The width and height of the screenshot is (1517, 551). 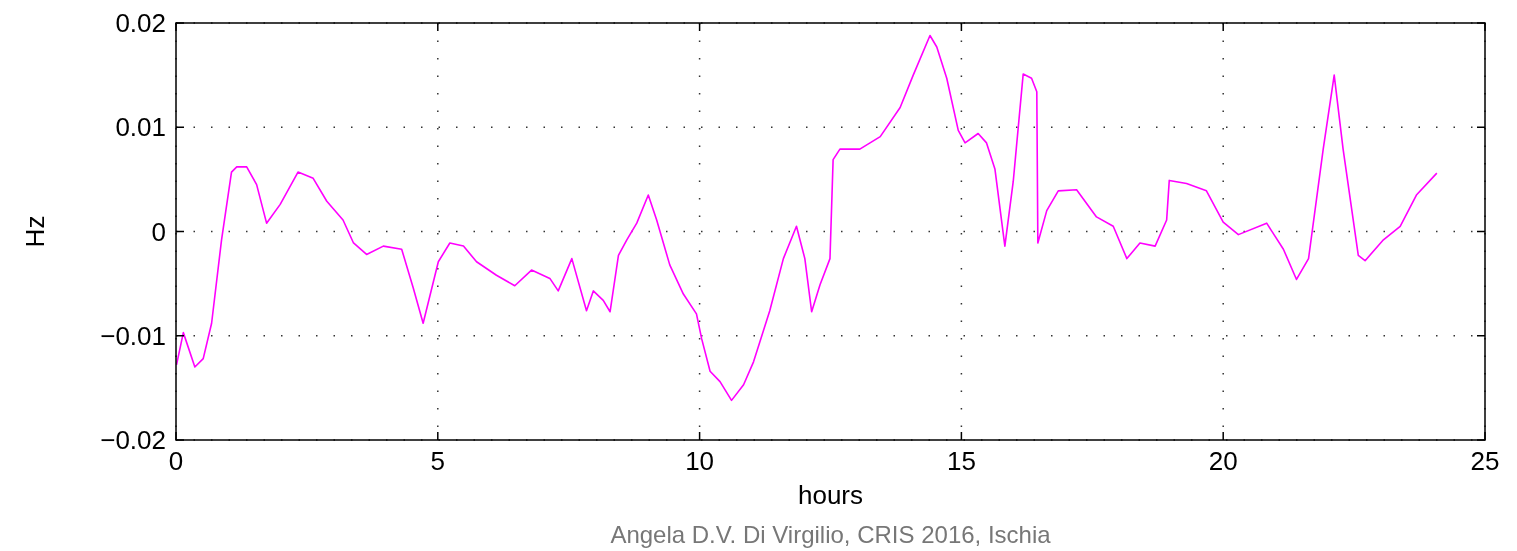 What do you see at coordinates (831, 534) in the screenshot?
I see `text: Angela D.V. Di Virgilio, CRIS 2016, Ischia` at bounding box center [831, 534].